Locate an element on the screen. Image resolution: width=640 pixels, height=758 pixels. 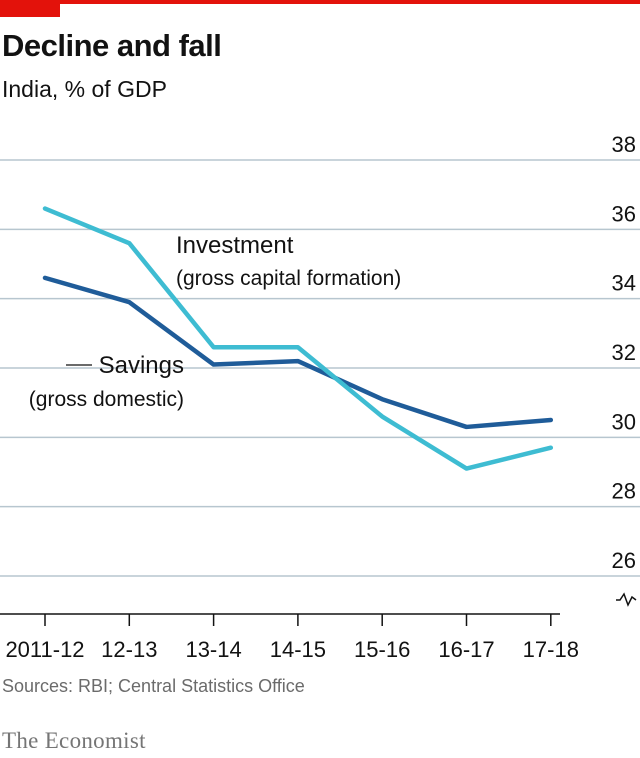
x-tick-label: 15-16 is located at coordinates (382, 649).